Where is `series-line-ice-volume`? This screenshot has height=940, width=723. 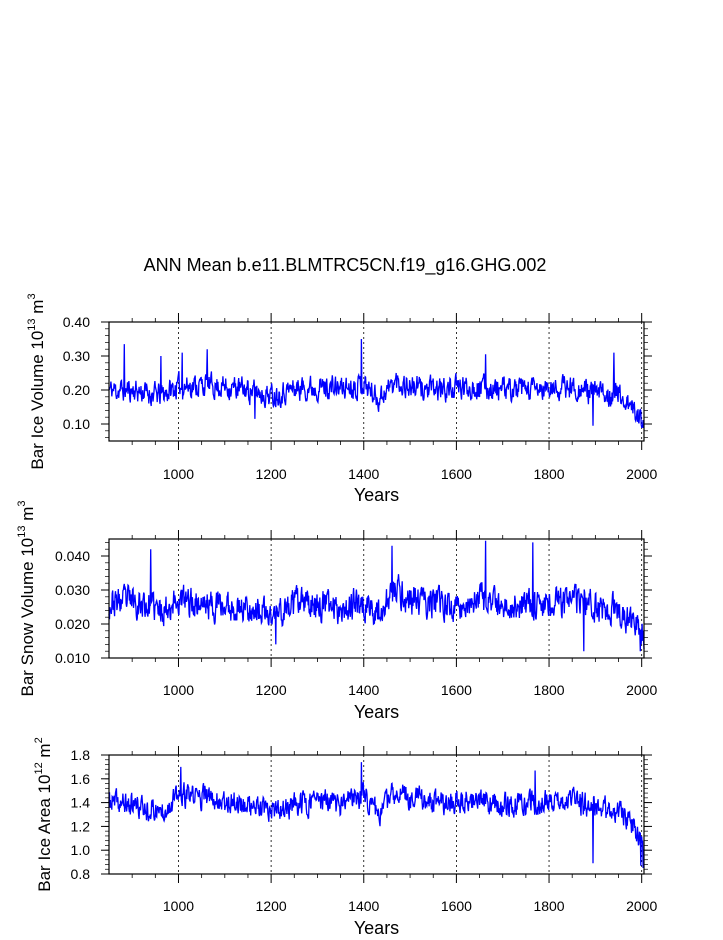
series-line-ice-volume is located at coordinates (376, 383).